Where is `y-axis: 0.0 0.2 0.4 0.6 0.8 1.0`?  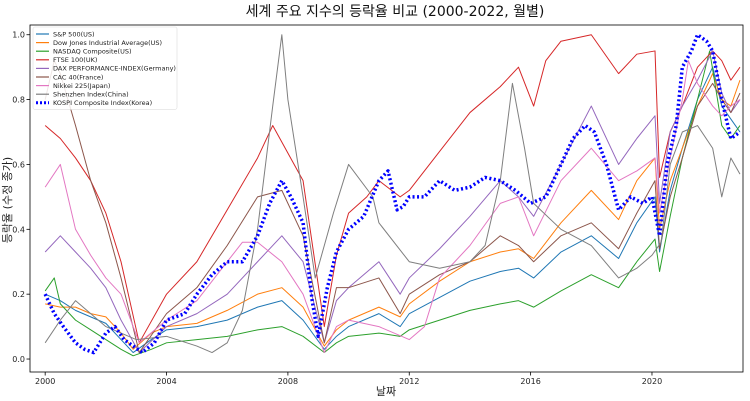 y-axis: 0.0 0.2 0.4 0.6 0.8 1.0 is located at coordinates (21, 197).